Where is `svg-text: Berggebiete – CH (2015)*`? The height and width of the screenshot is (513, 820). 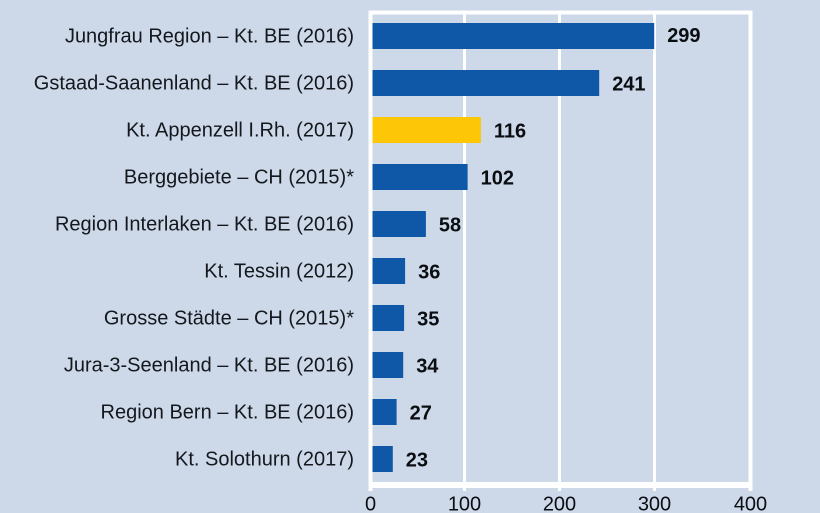 svg-text: Berggebiete – CH (2015)* is located at coordinates (239, 177).